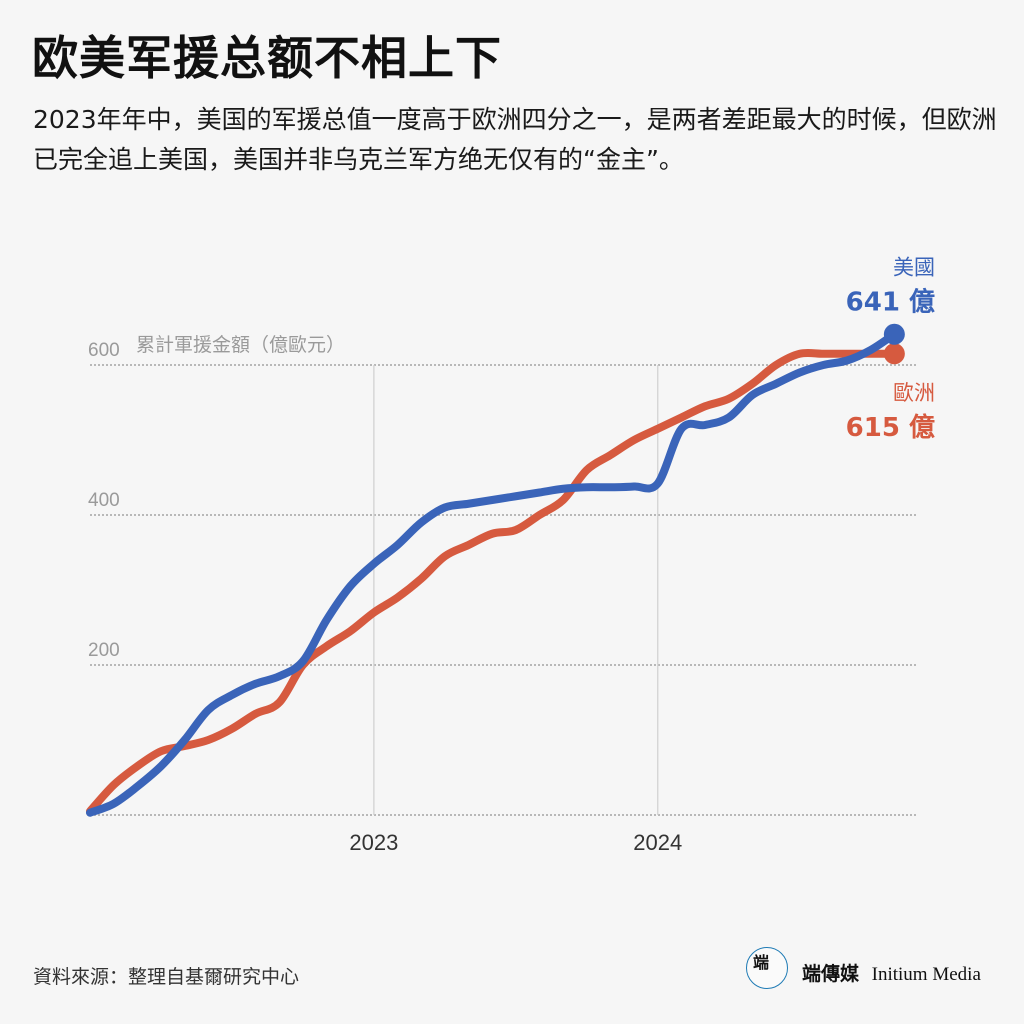 Image resolution: width=1024 pixels, height=1024 pixels. What do you see at coordinates (166, 977) in the screenshot?
I see `source-note: 資料來源：整理自基爾研究中心` at bounding box center [166, 977].